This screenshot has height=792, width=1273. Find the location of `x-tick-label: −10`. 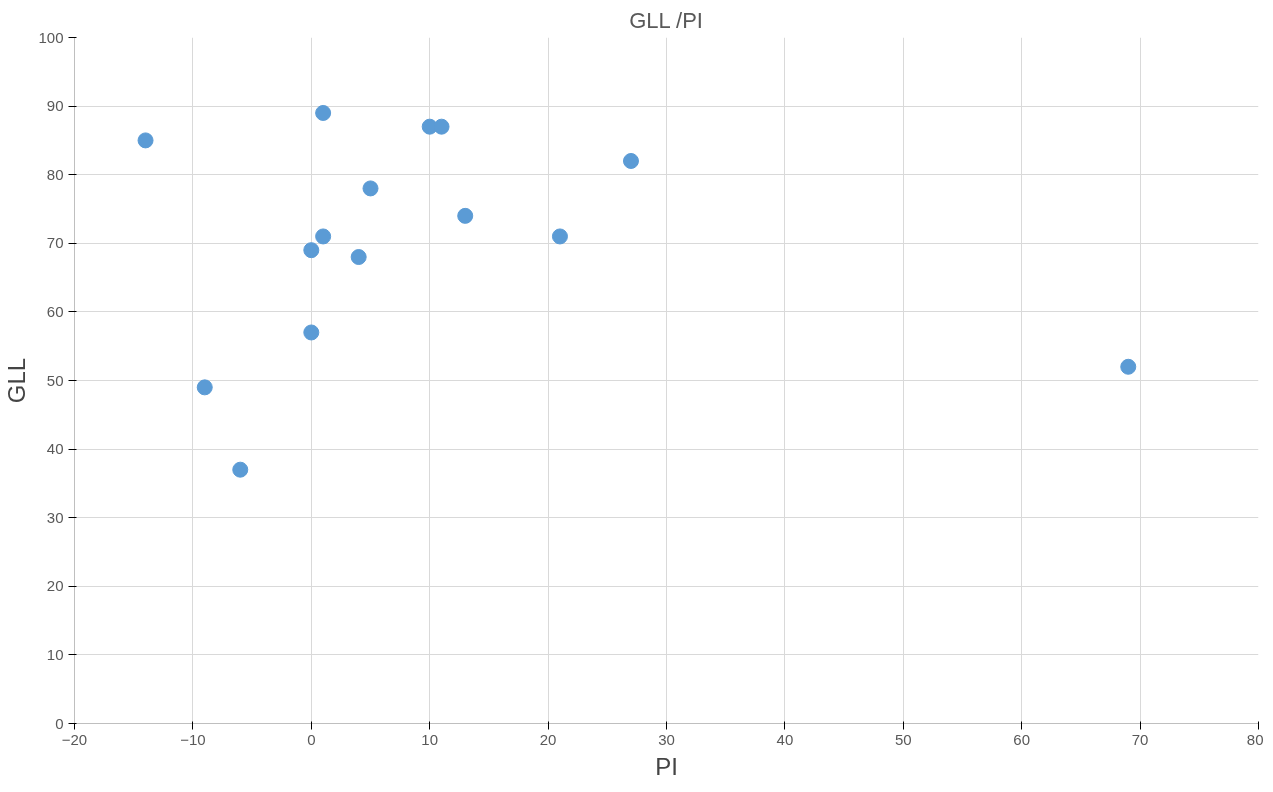

x-tick-label: −10 is located at coordinates (193, 739).